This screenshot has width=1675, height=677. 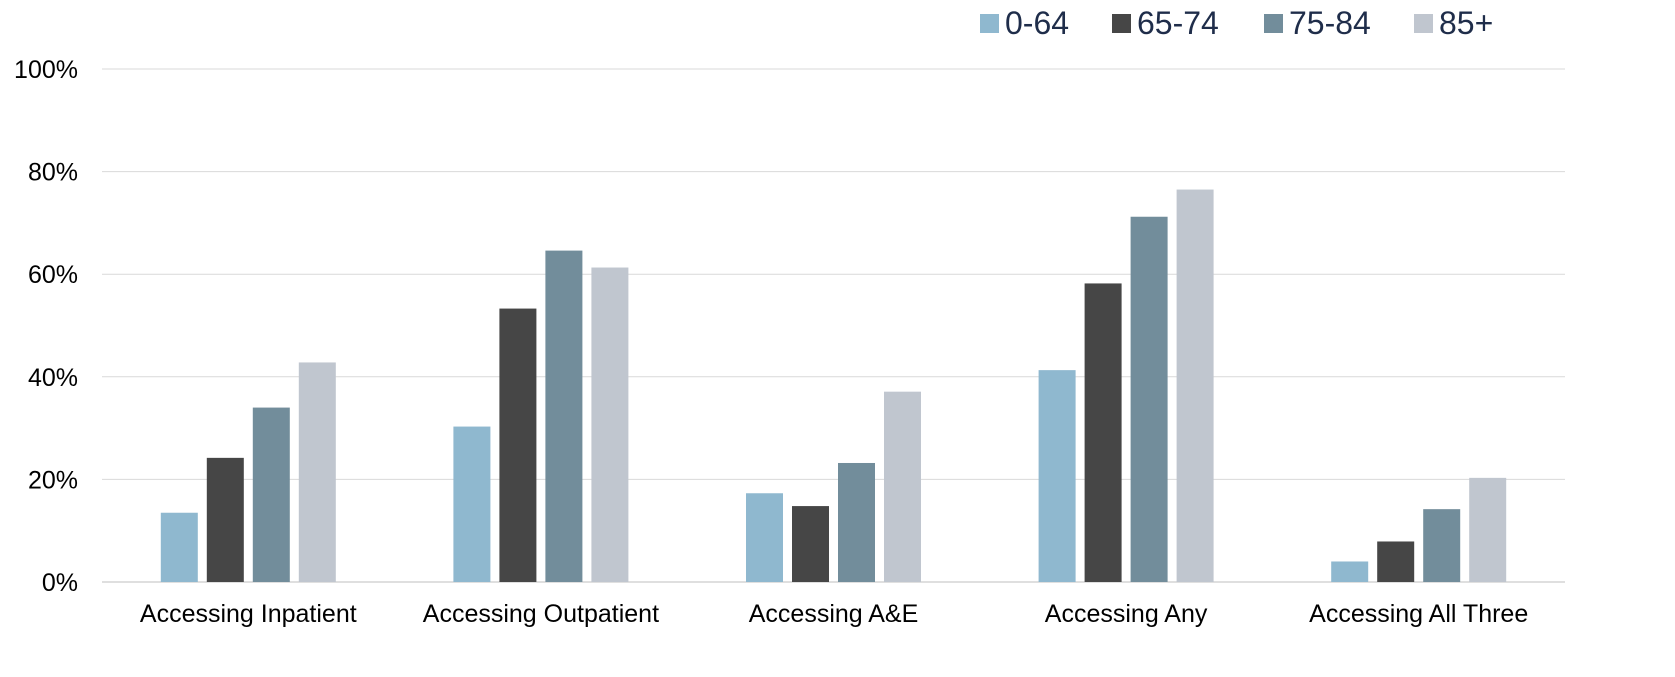 What do you see at coordinates (1126, 614) in the screenshot?
I see `x-category-label: Accessing Any` at bounding box center [1126, 614].